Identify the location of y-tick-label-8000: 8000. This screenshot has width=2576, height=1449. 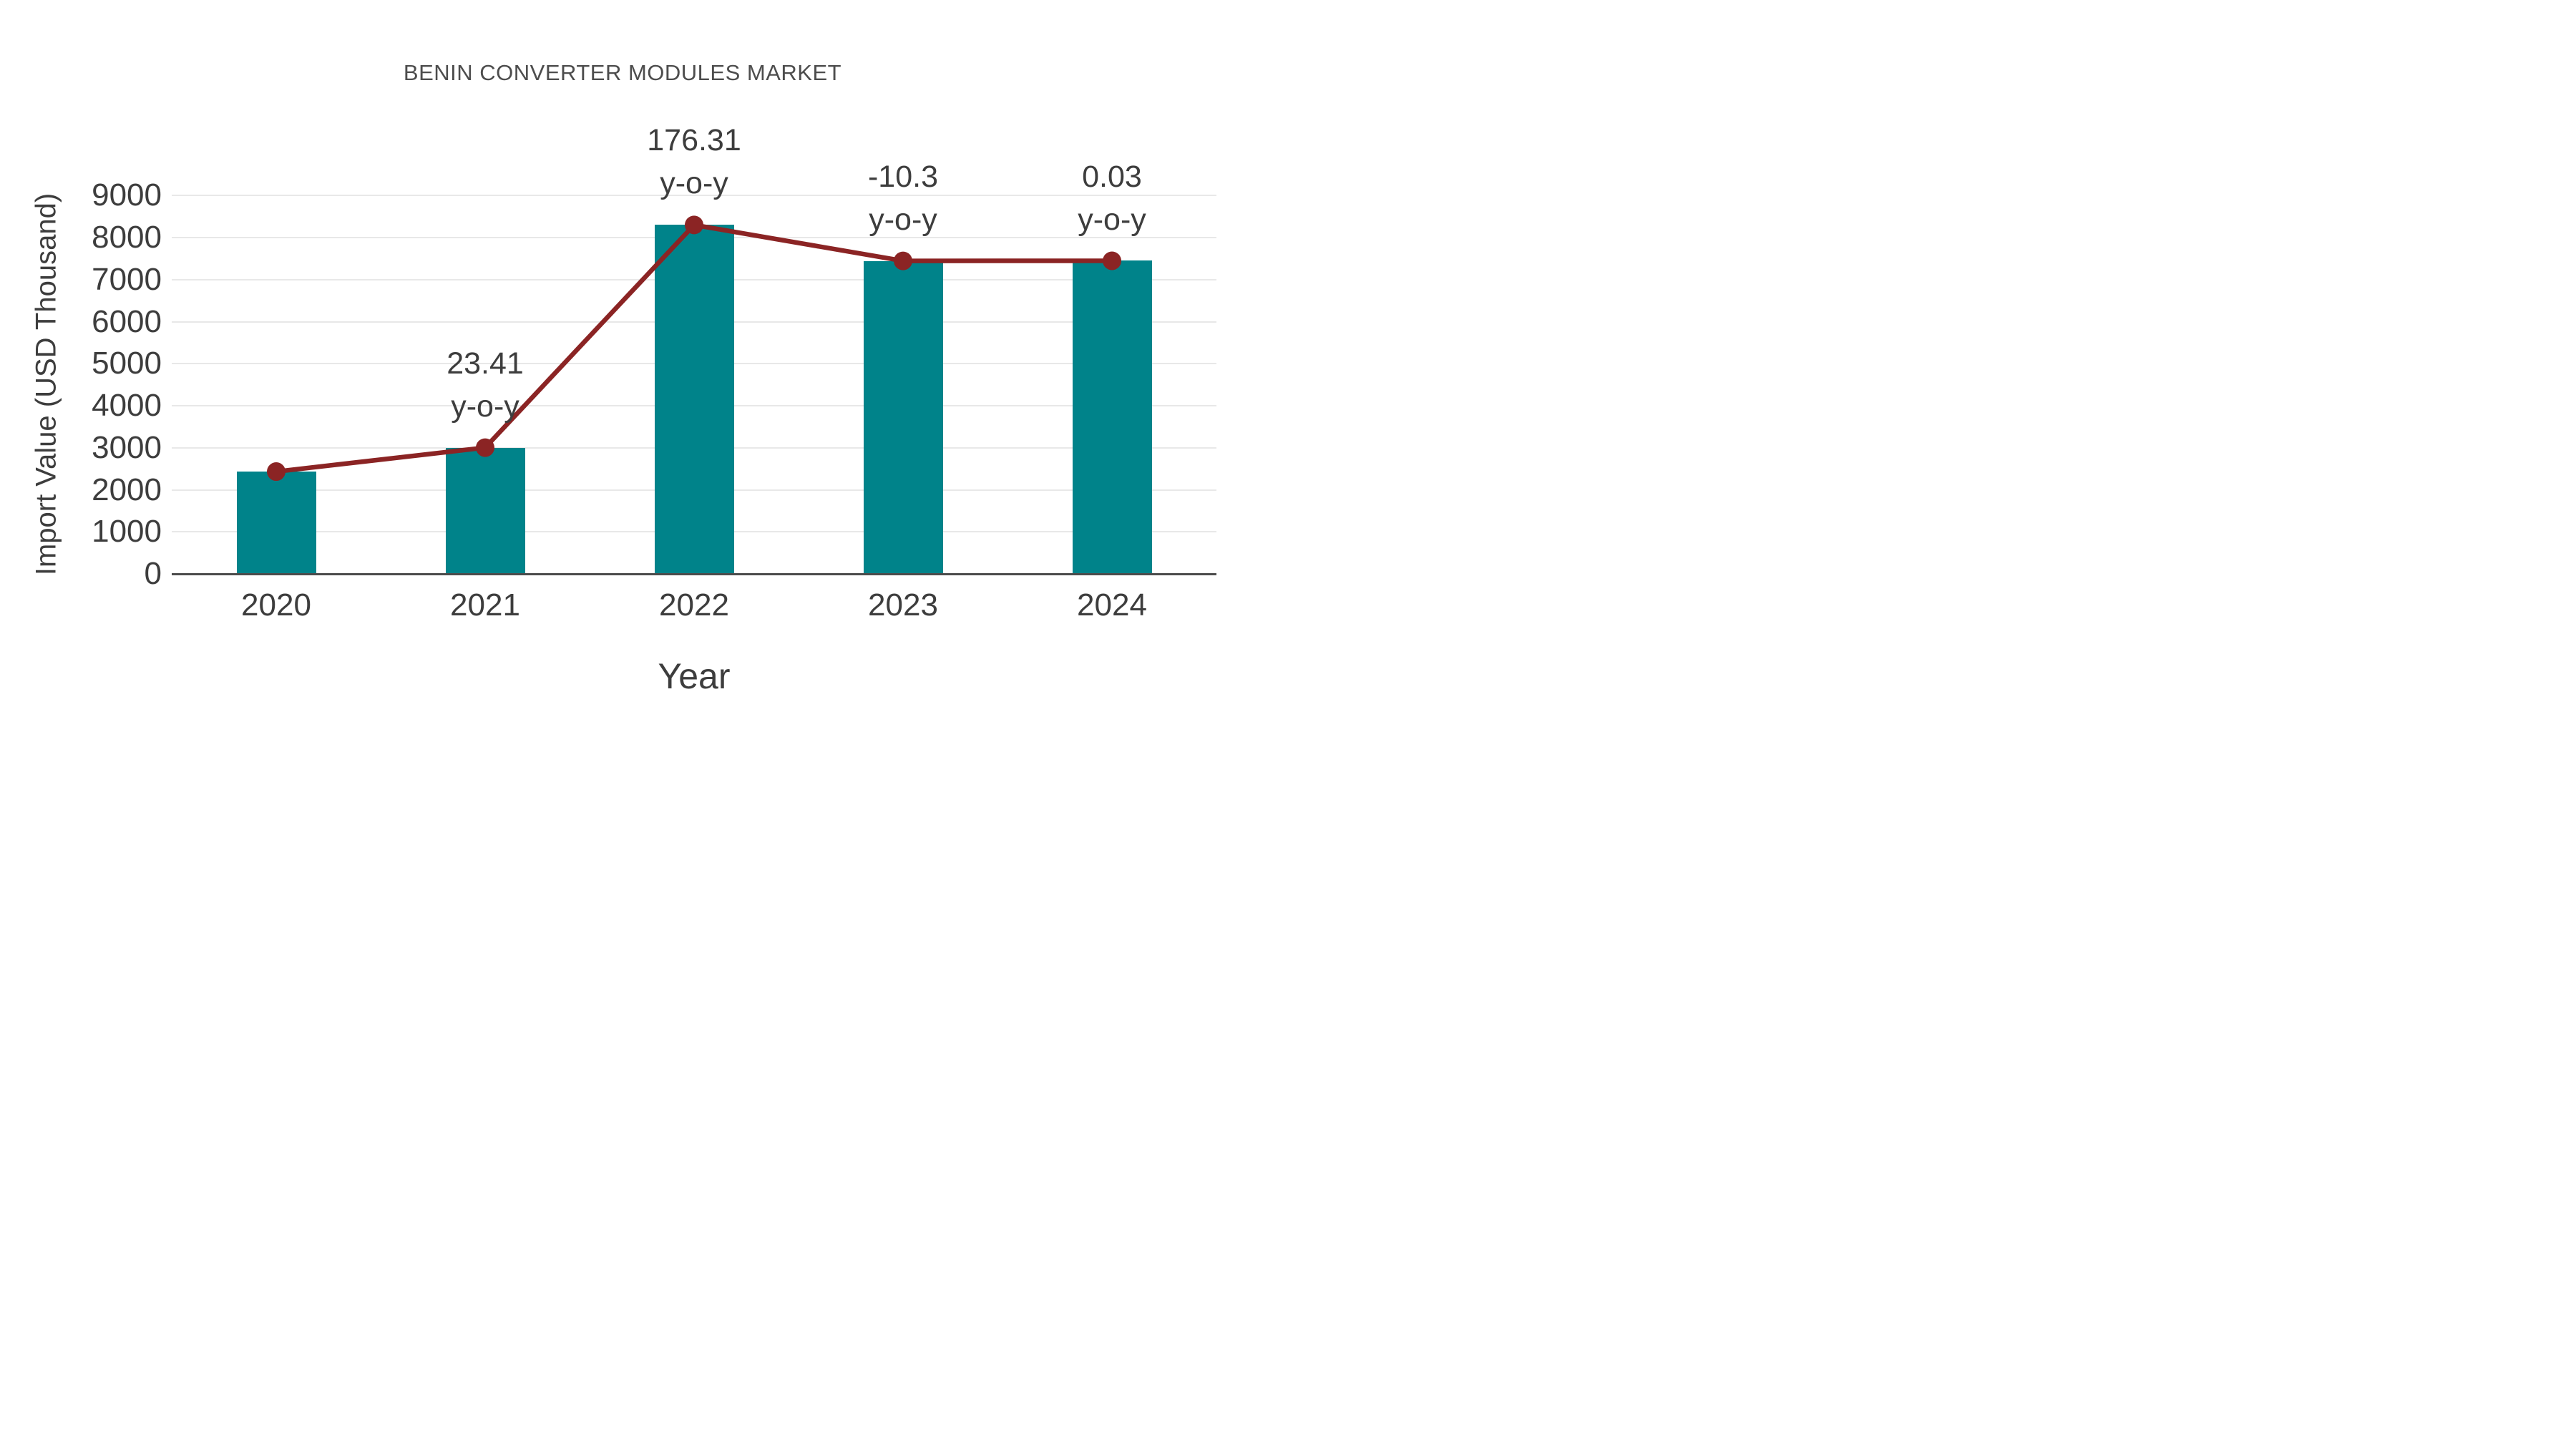
(127, 237).